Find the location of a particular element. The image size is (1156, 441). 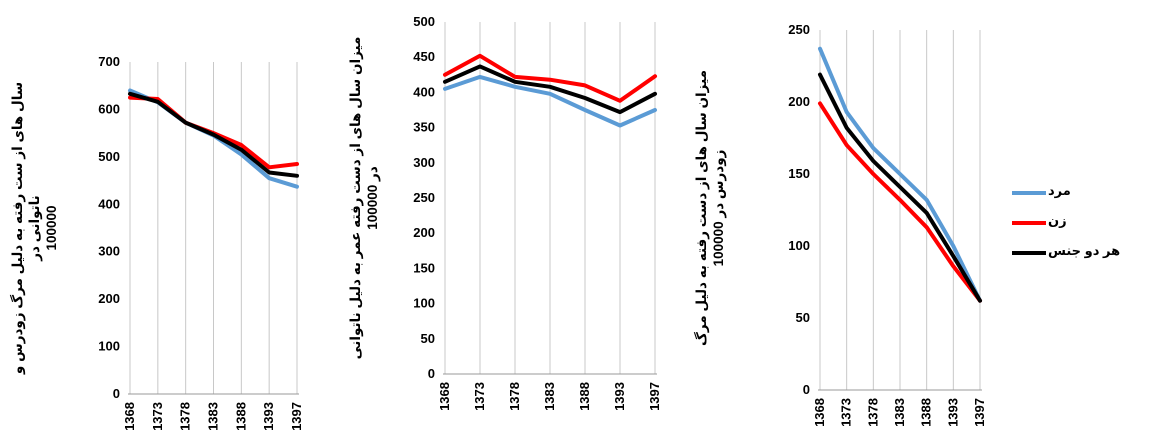

y-tick-label: 350 is located at coordinates (424, 127).